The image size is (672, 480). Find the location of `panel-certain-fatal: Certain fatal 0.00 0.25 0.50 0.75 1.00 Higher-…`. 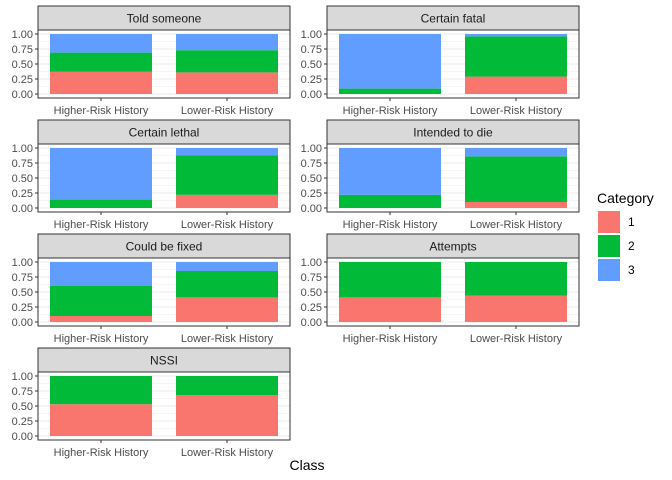

panel-certain-fatal: Certain fatal 0.00 0.25 0.50 0.75 1.00 Higher-… is located at coordinates (440, 61).